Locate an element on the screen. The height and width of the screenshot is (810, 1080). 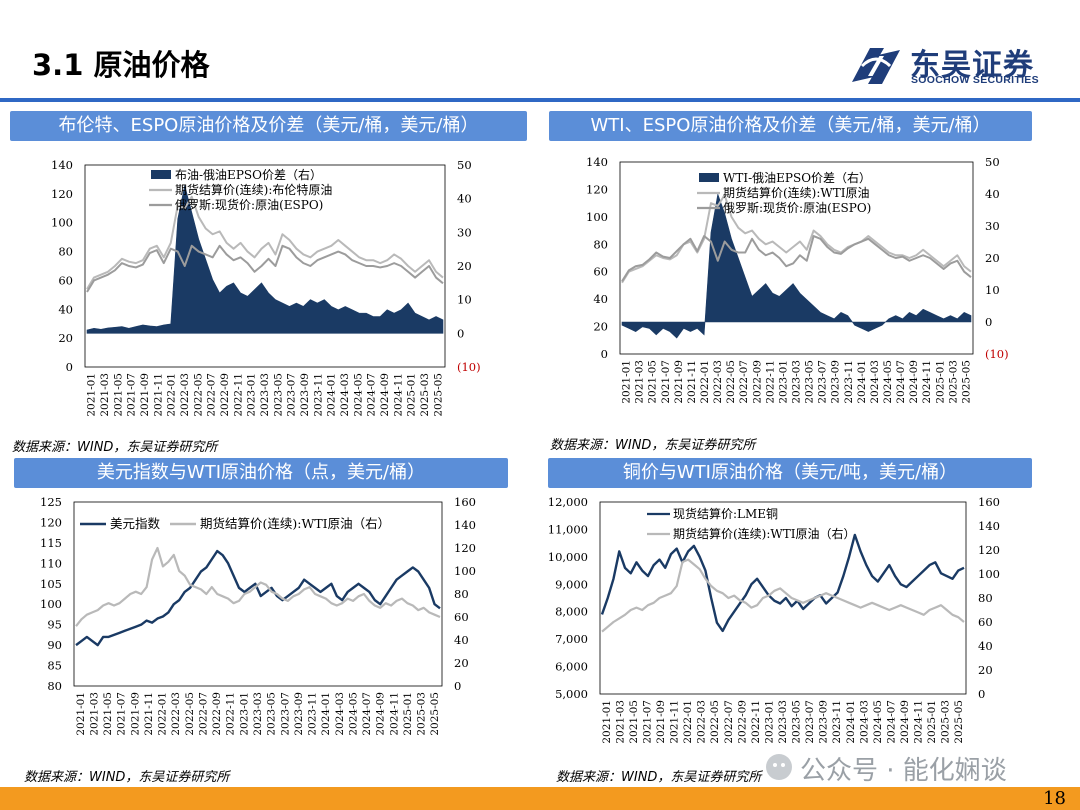
y-left-tick-label: 85 is located at coordinates (54, 666).